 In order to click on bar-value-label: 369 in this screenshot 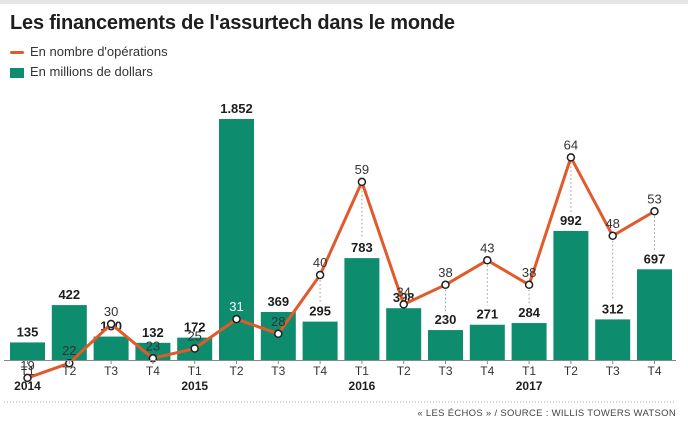, I will do `click(278, 301)`.